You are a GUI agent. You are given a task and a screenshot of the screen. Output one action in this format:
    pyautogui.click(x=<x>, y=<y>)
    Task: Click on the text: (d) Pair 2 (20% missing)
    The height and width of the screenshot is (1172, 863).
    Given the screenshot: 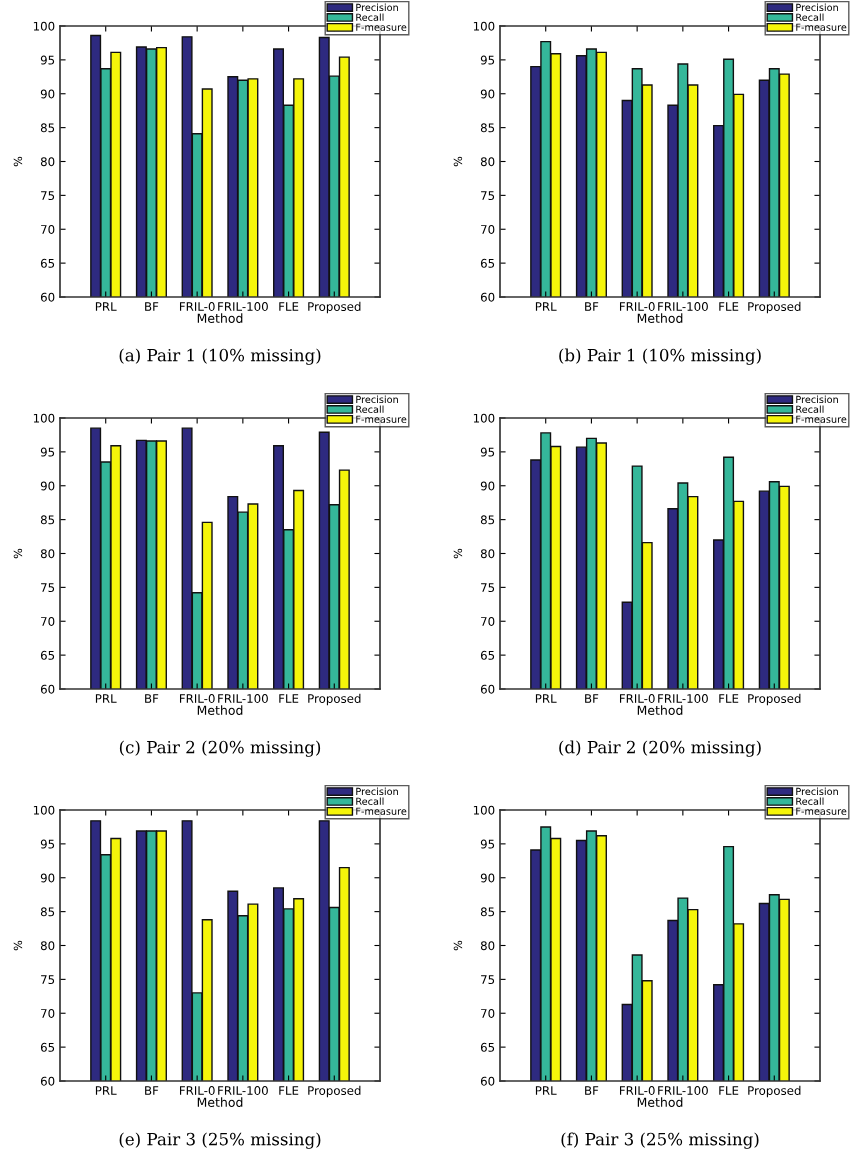 What is the action you would take?
    pyautogui.click(x=660, y=748)
    